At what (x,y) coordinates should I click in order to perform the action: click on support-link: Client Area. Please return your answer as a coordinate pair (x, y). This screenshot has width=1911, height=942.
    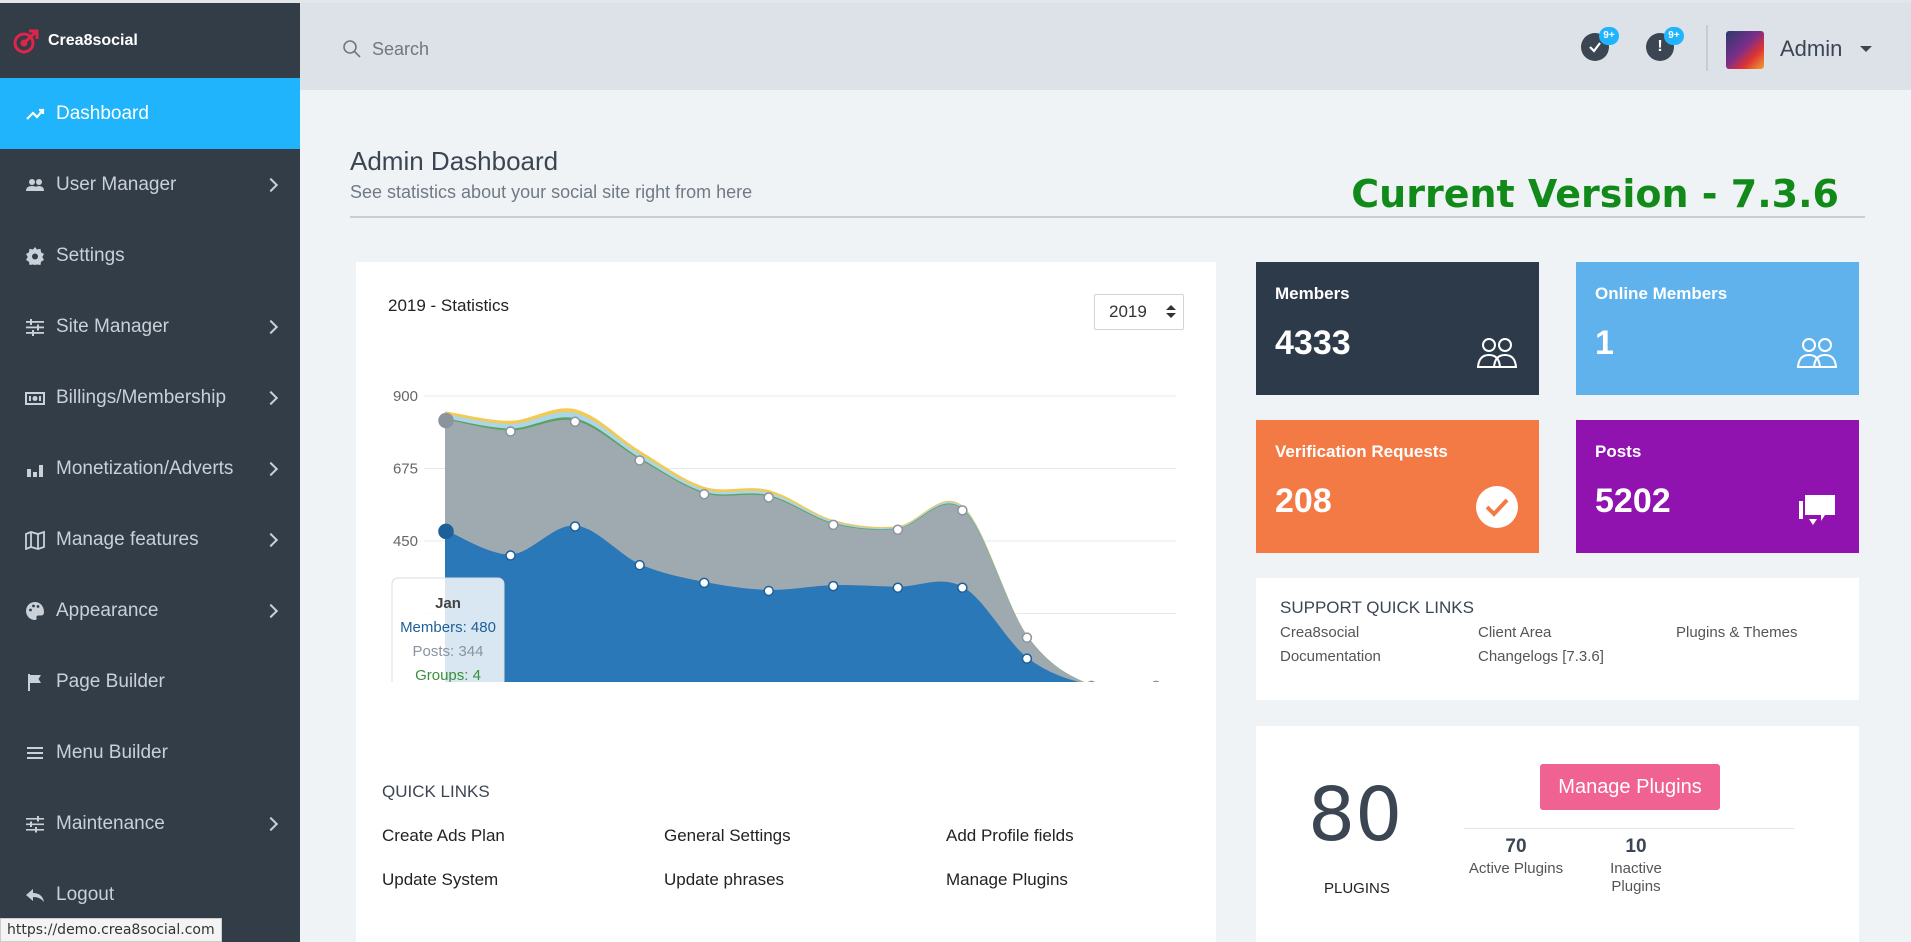
    Looking at the image, I should click on (1515, 632).